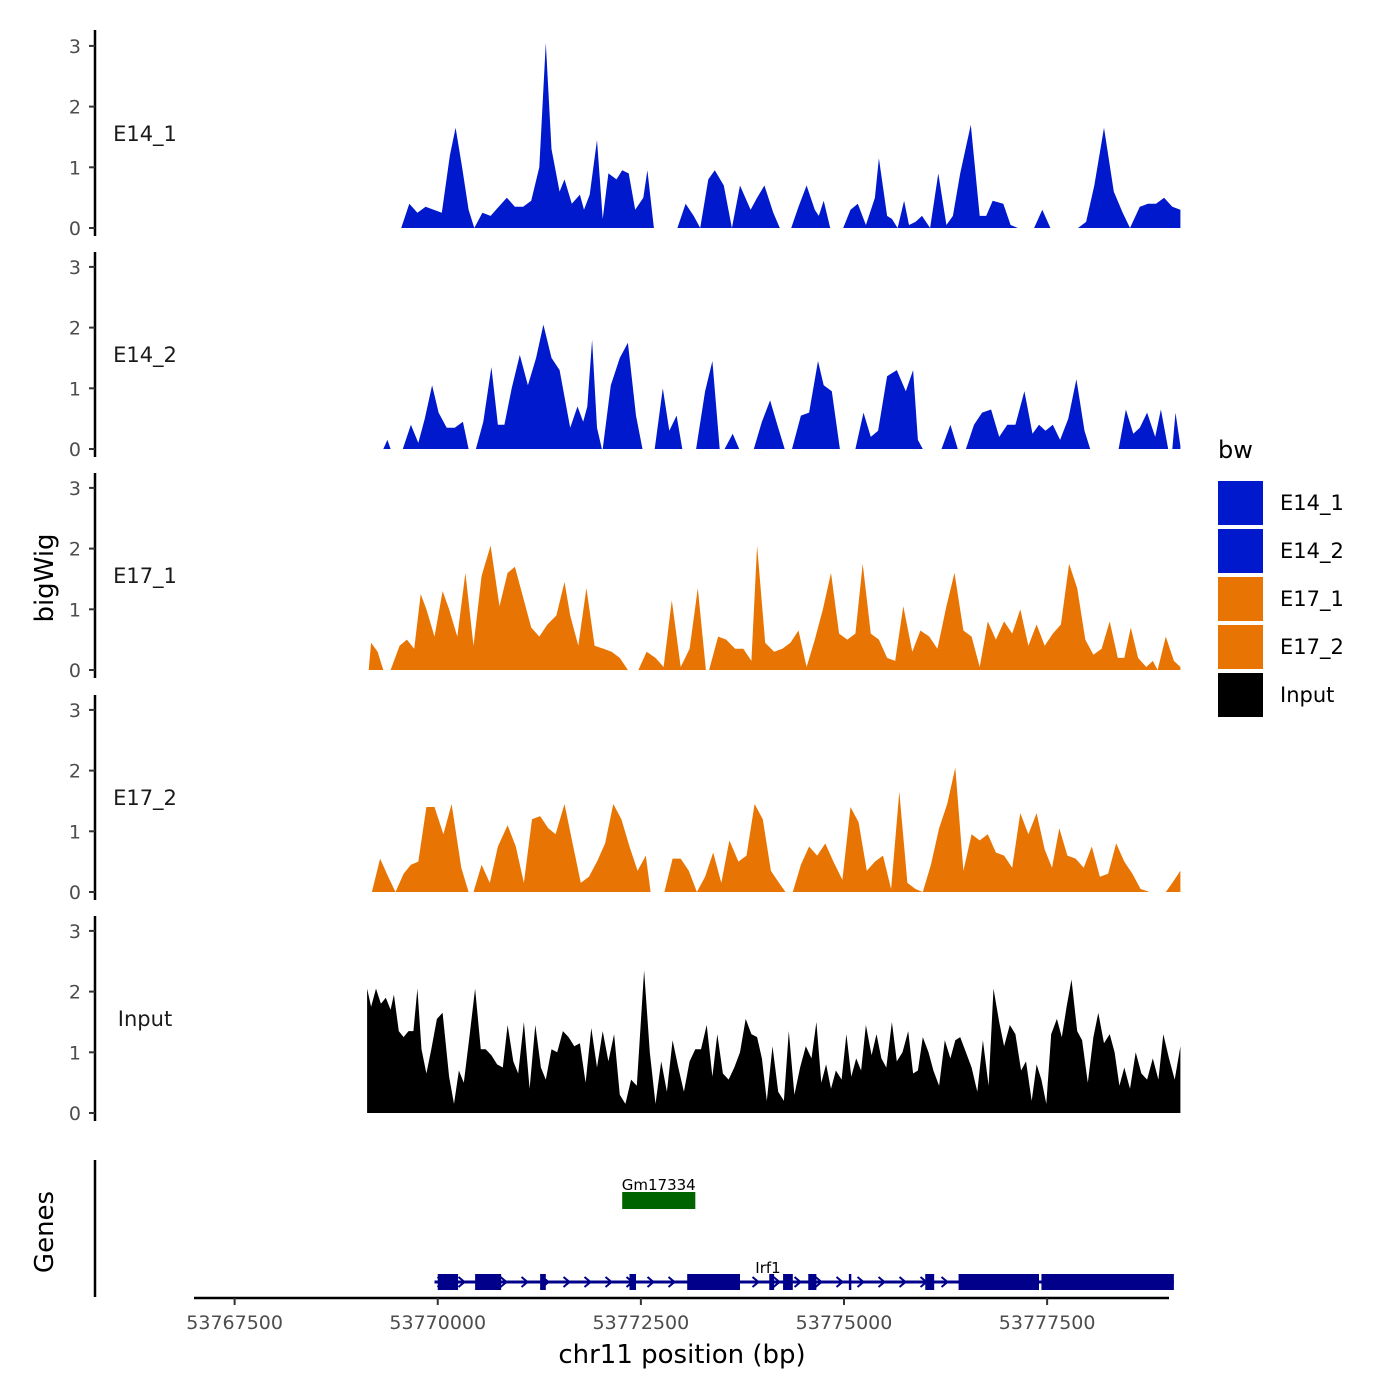 Image resolution: width=1400 pixels, height=1400 pixels. I want to click on legend-label: E14_2, so click(1312, 551).